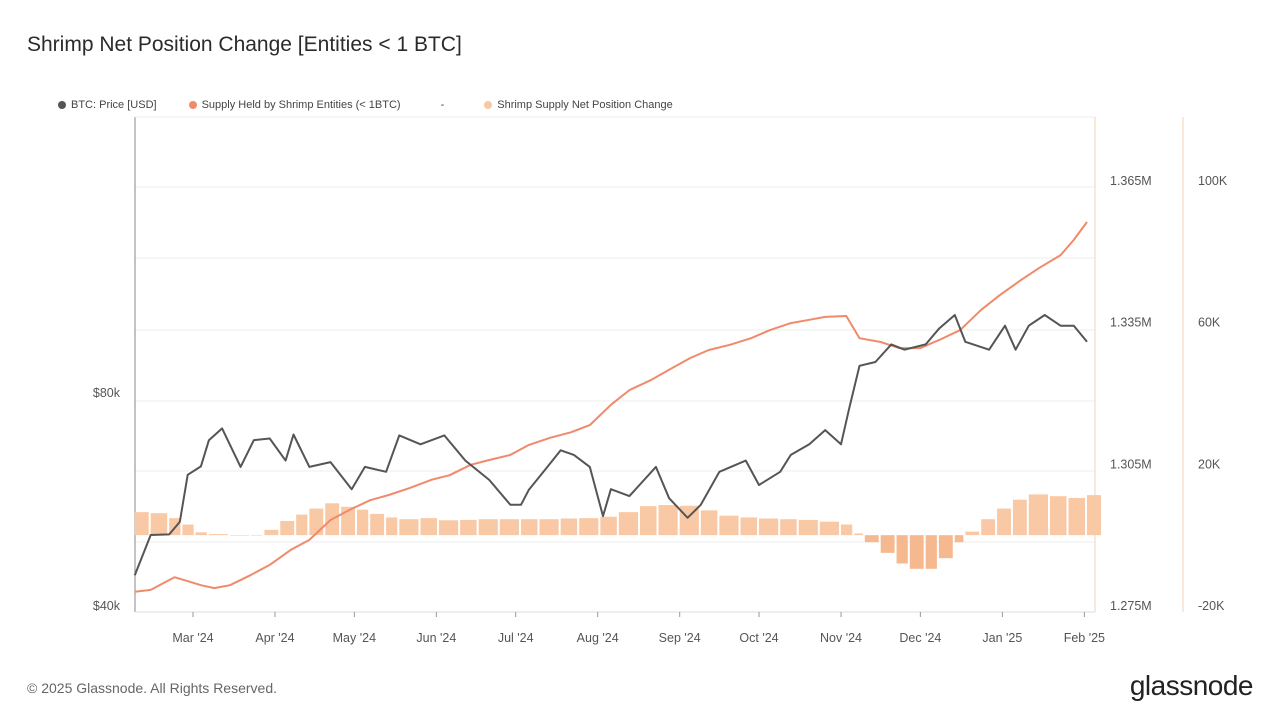 This screenshot has height=720, width=1280. I want to click on supply-tick-label: 1.365M, so click(1131, 181).